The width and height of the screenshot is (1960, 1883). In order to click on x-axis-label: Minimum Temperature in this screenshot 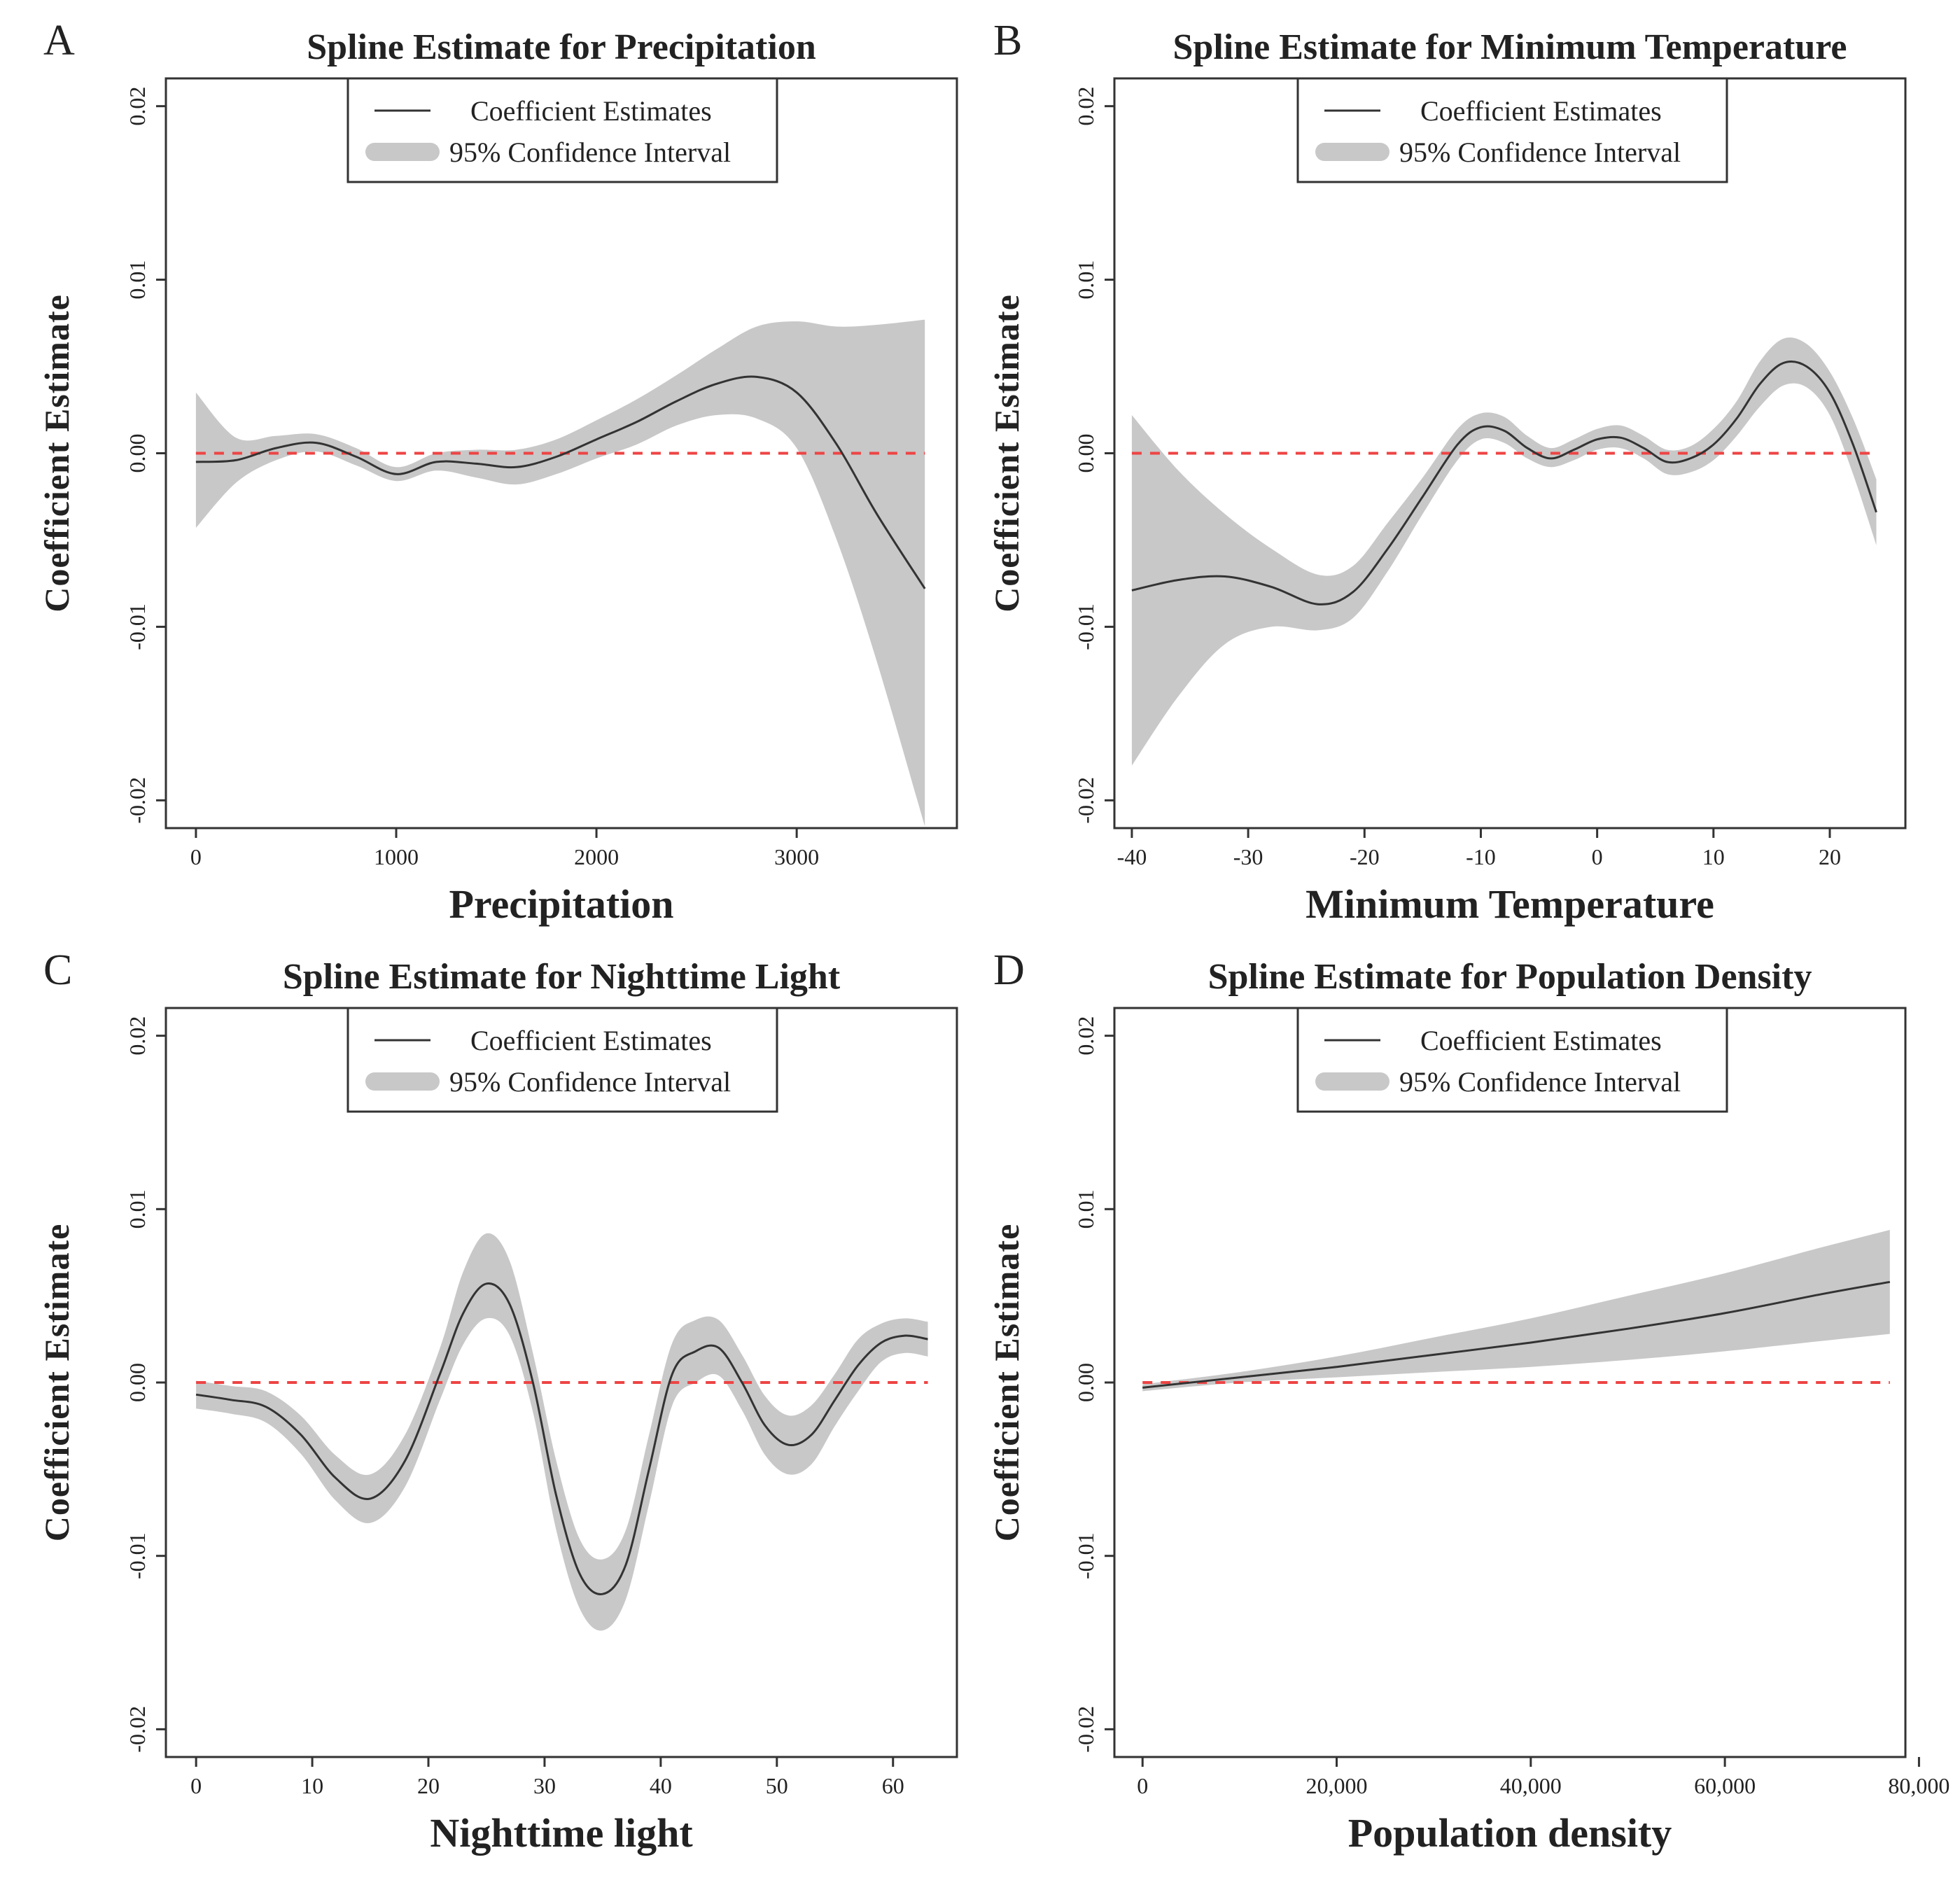, I will do `click(1510, 904)`.